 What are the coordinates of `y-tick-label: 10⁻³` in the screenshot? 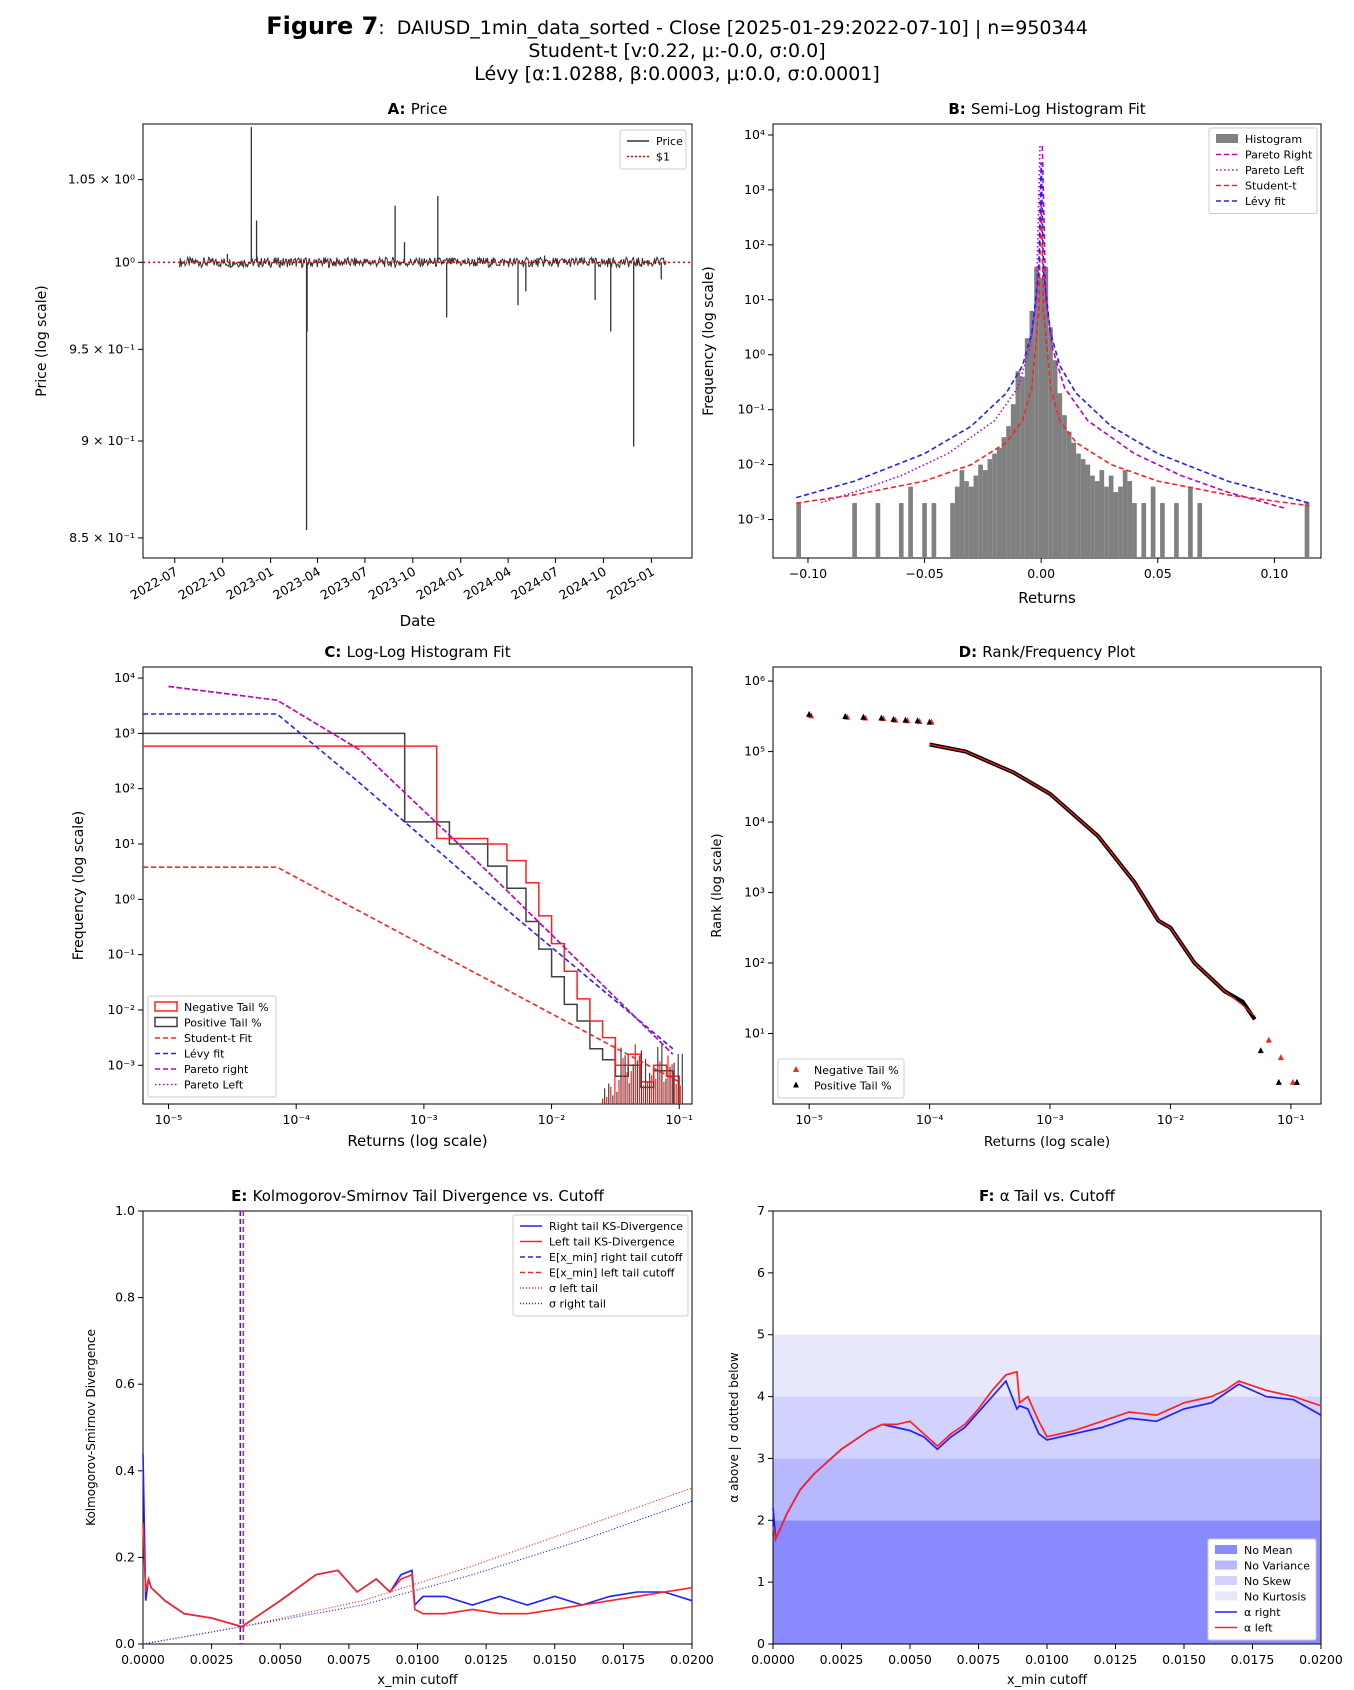 It's located at (751, 519).